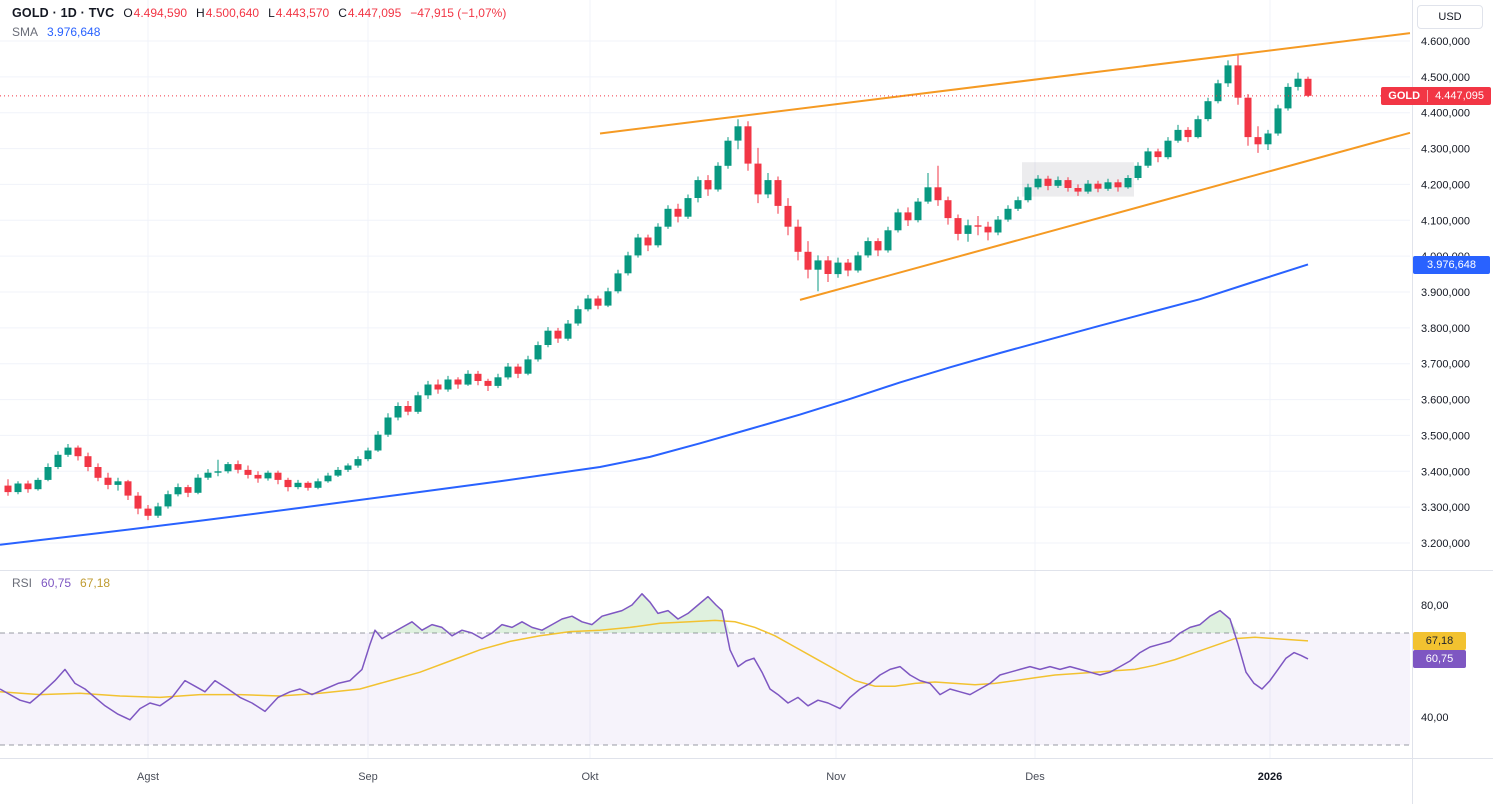  I want to click on close-label: C, so click(342, 13).